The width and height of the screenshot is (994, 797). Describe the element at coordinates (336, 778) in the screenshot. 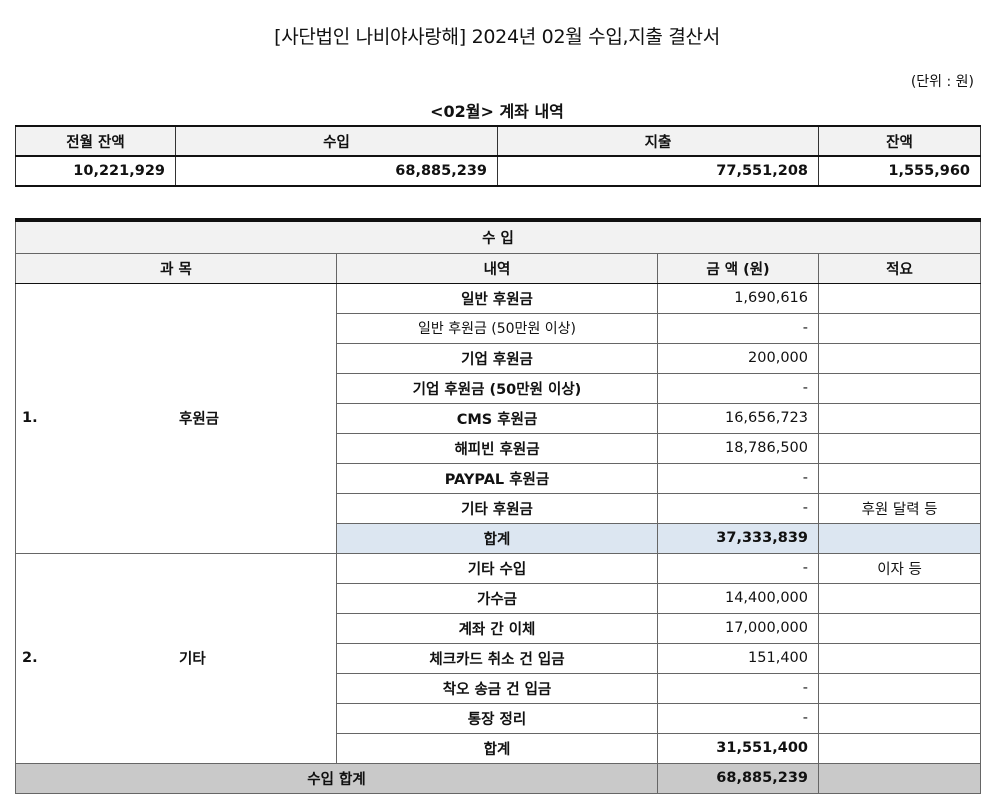

I see `income-total-label: 수입 합계` at that location.